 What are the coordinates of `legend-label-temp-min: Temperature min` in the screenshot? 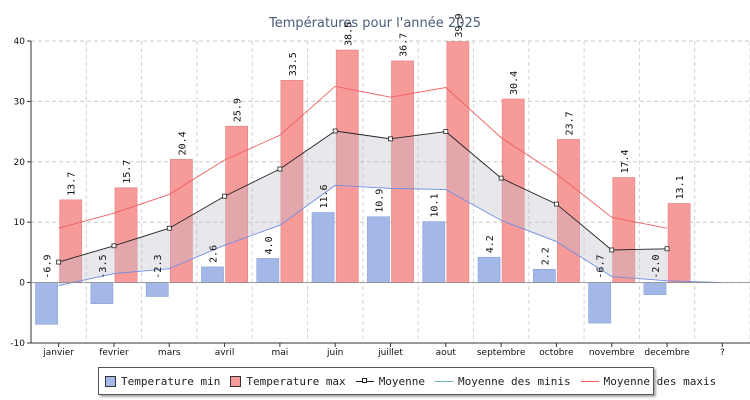 It's located at (171, 381).